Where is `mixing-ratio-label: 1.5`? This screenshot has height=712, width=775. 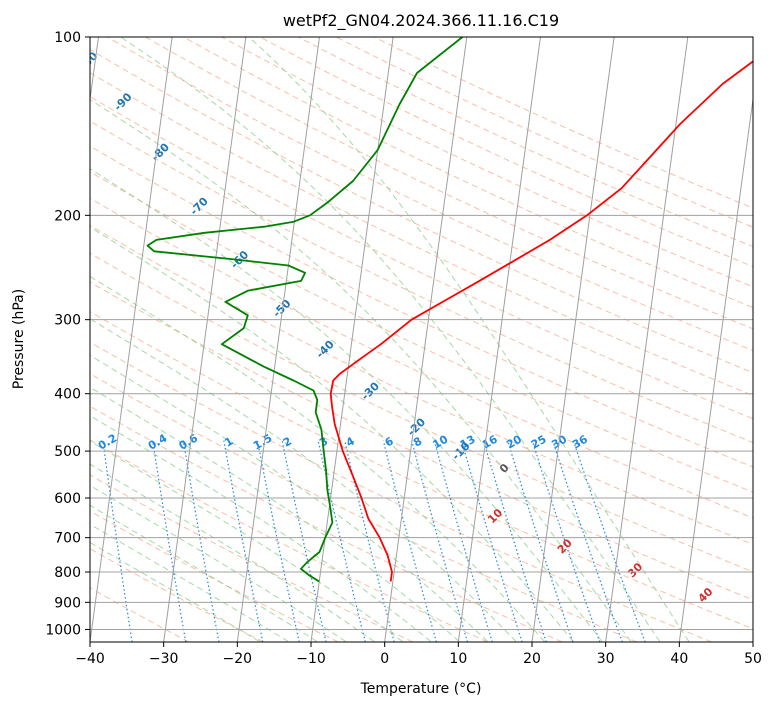
mixing-ratio-label: 1.5 is located at coordinates (262, 442).